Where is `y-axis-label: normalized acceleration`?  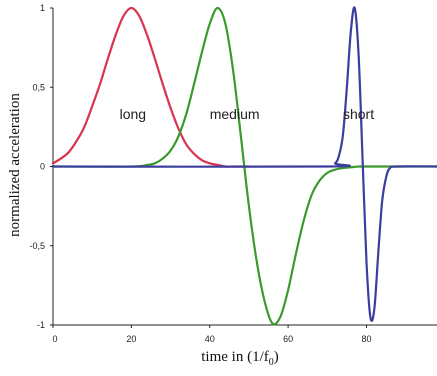
y-axis-label: normalized acceleration is located at coordinates (15, 165).